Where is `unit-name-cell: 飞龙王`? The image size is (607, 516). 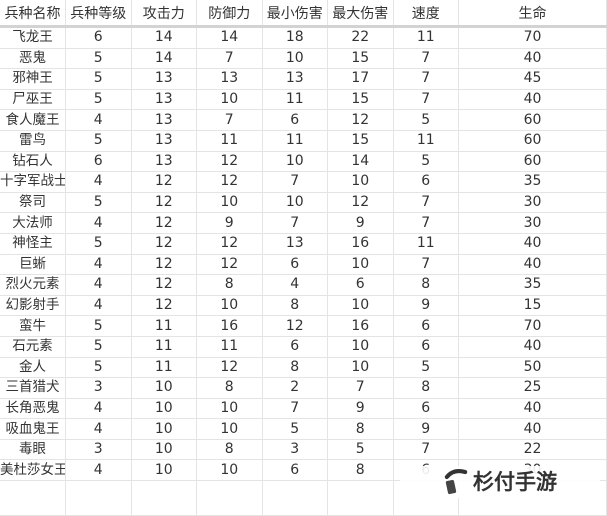 unit-name-cell: 飞龙王 is located at coordinates (33, 37).